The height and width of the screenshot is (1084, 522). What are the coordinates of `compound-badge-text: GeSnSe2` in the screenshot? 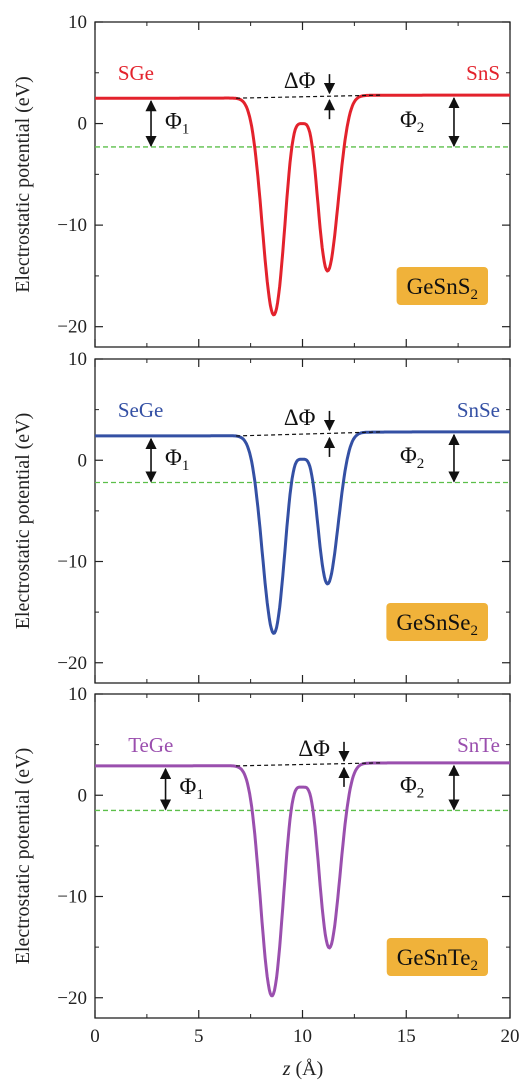 It's located at (437, 624).